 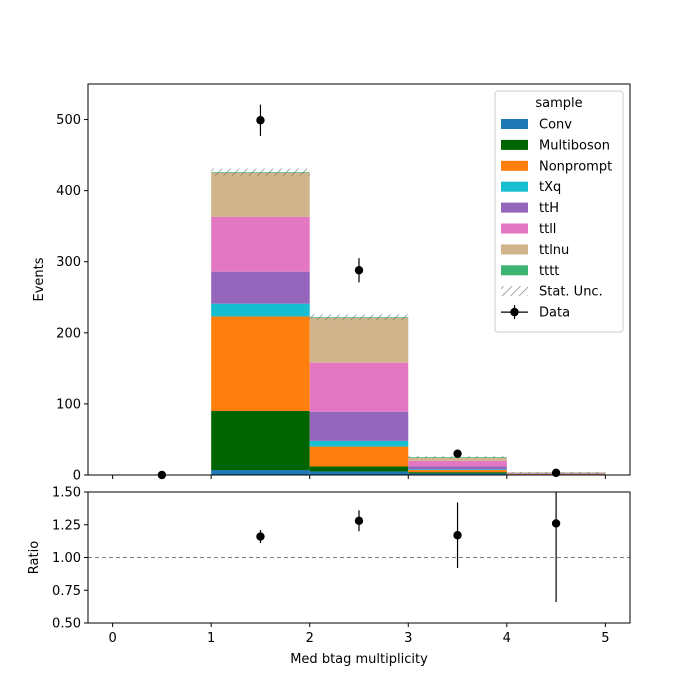 What do you see at coordinates (39, 279) in the screenshot?
I see `y-axis-title-events: Events` at bounding box center [39, 279].